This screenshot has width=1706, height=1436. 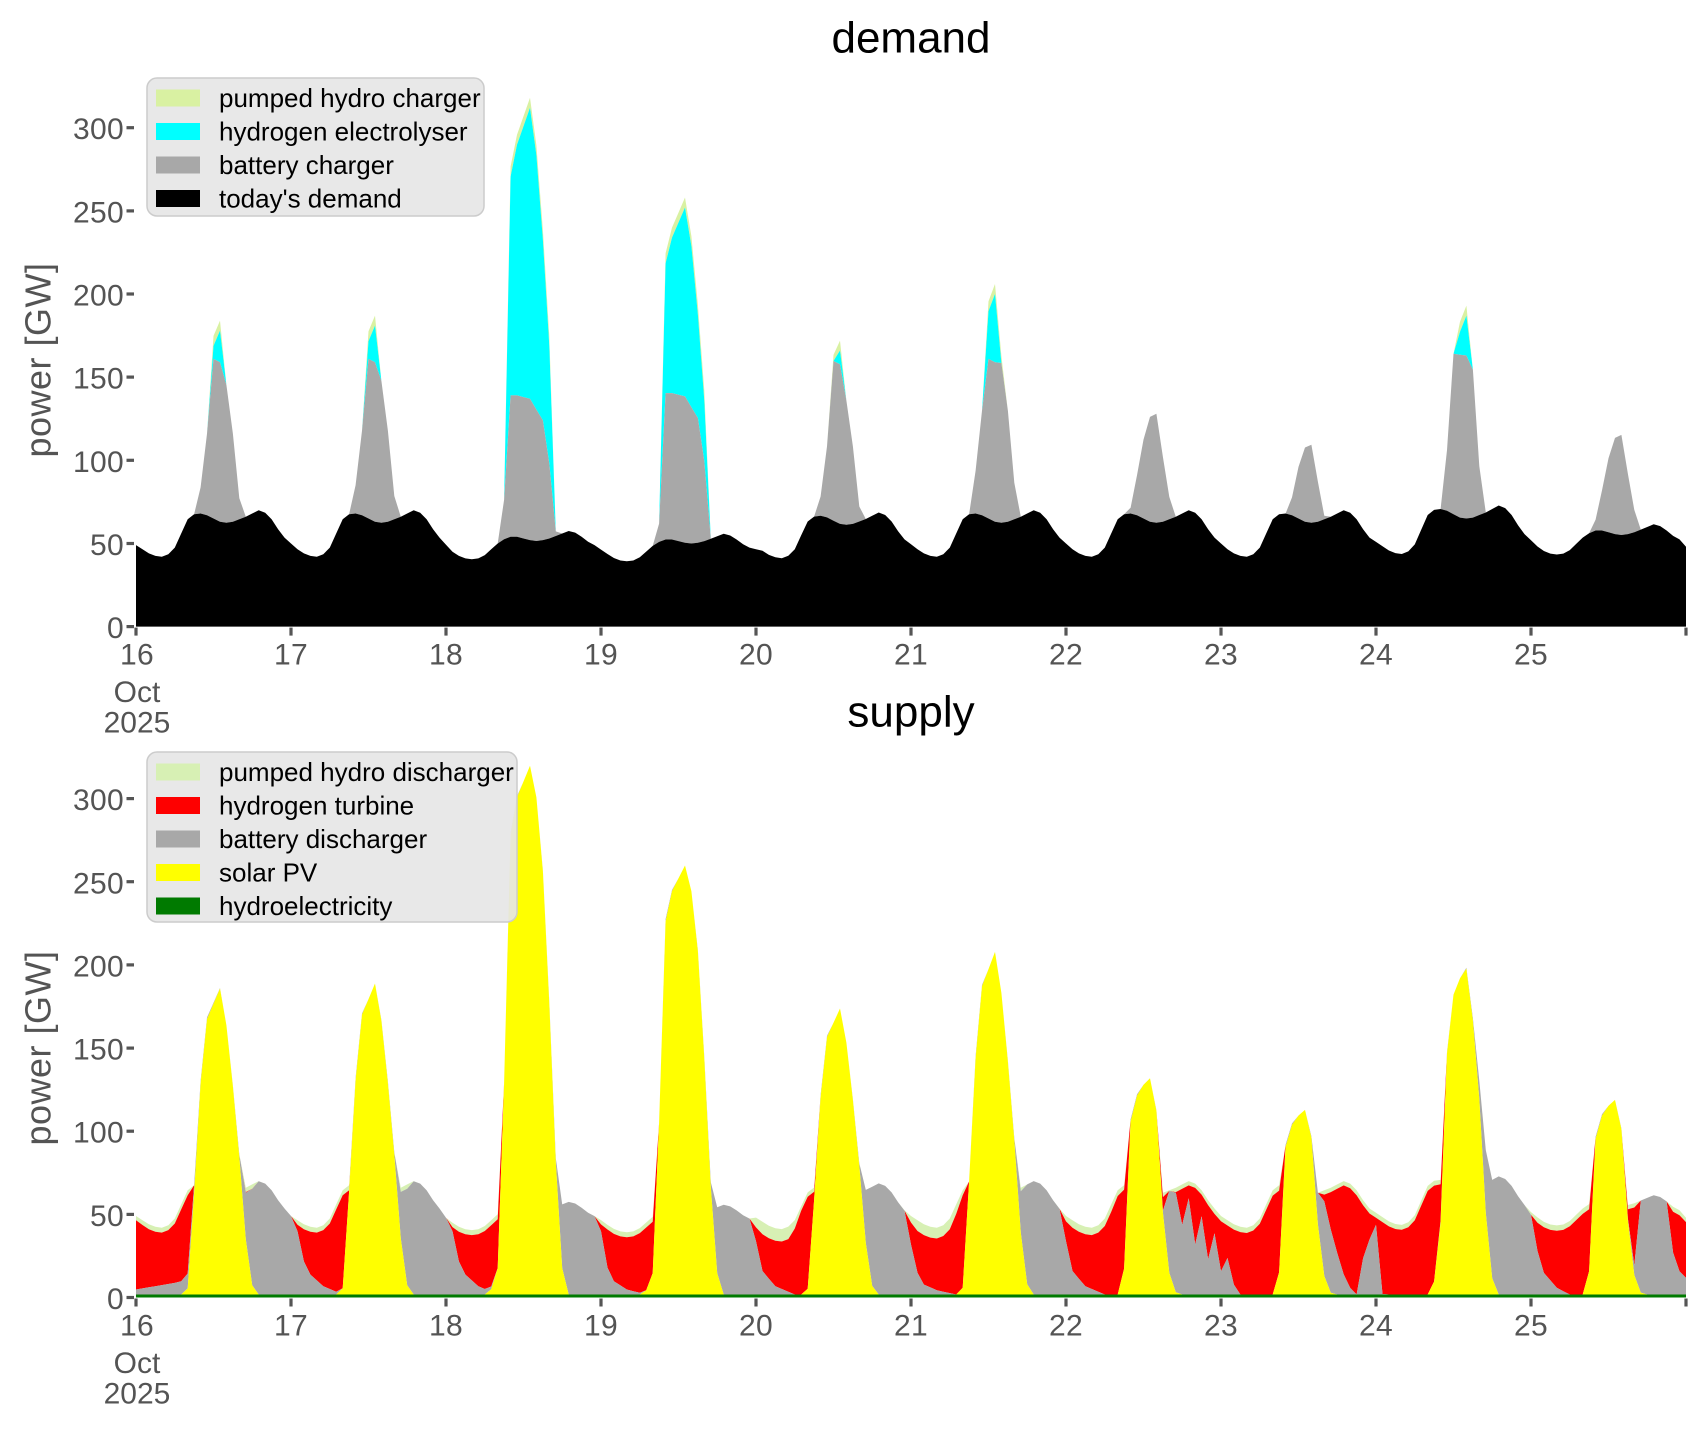 I want to click on svg-text: pumped hydro discharger, so click(x=366, y=772).